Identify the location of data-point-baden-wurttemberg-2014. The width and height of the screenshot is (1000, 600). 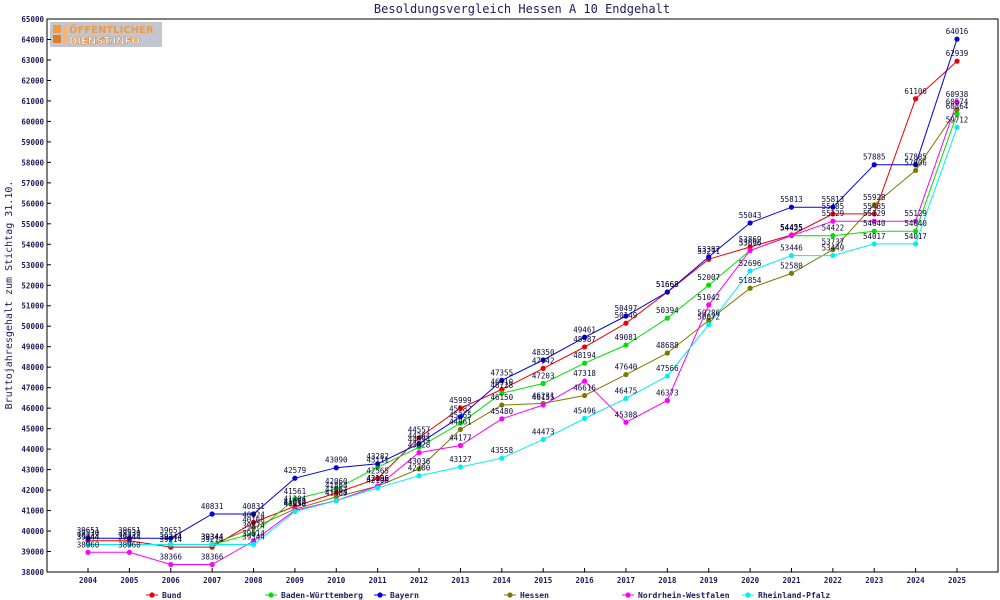
(502, 393).